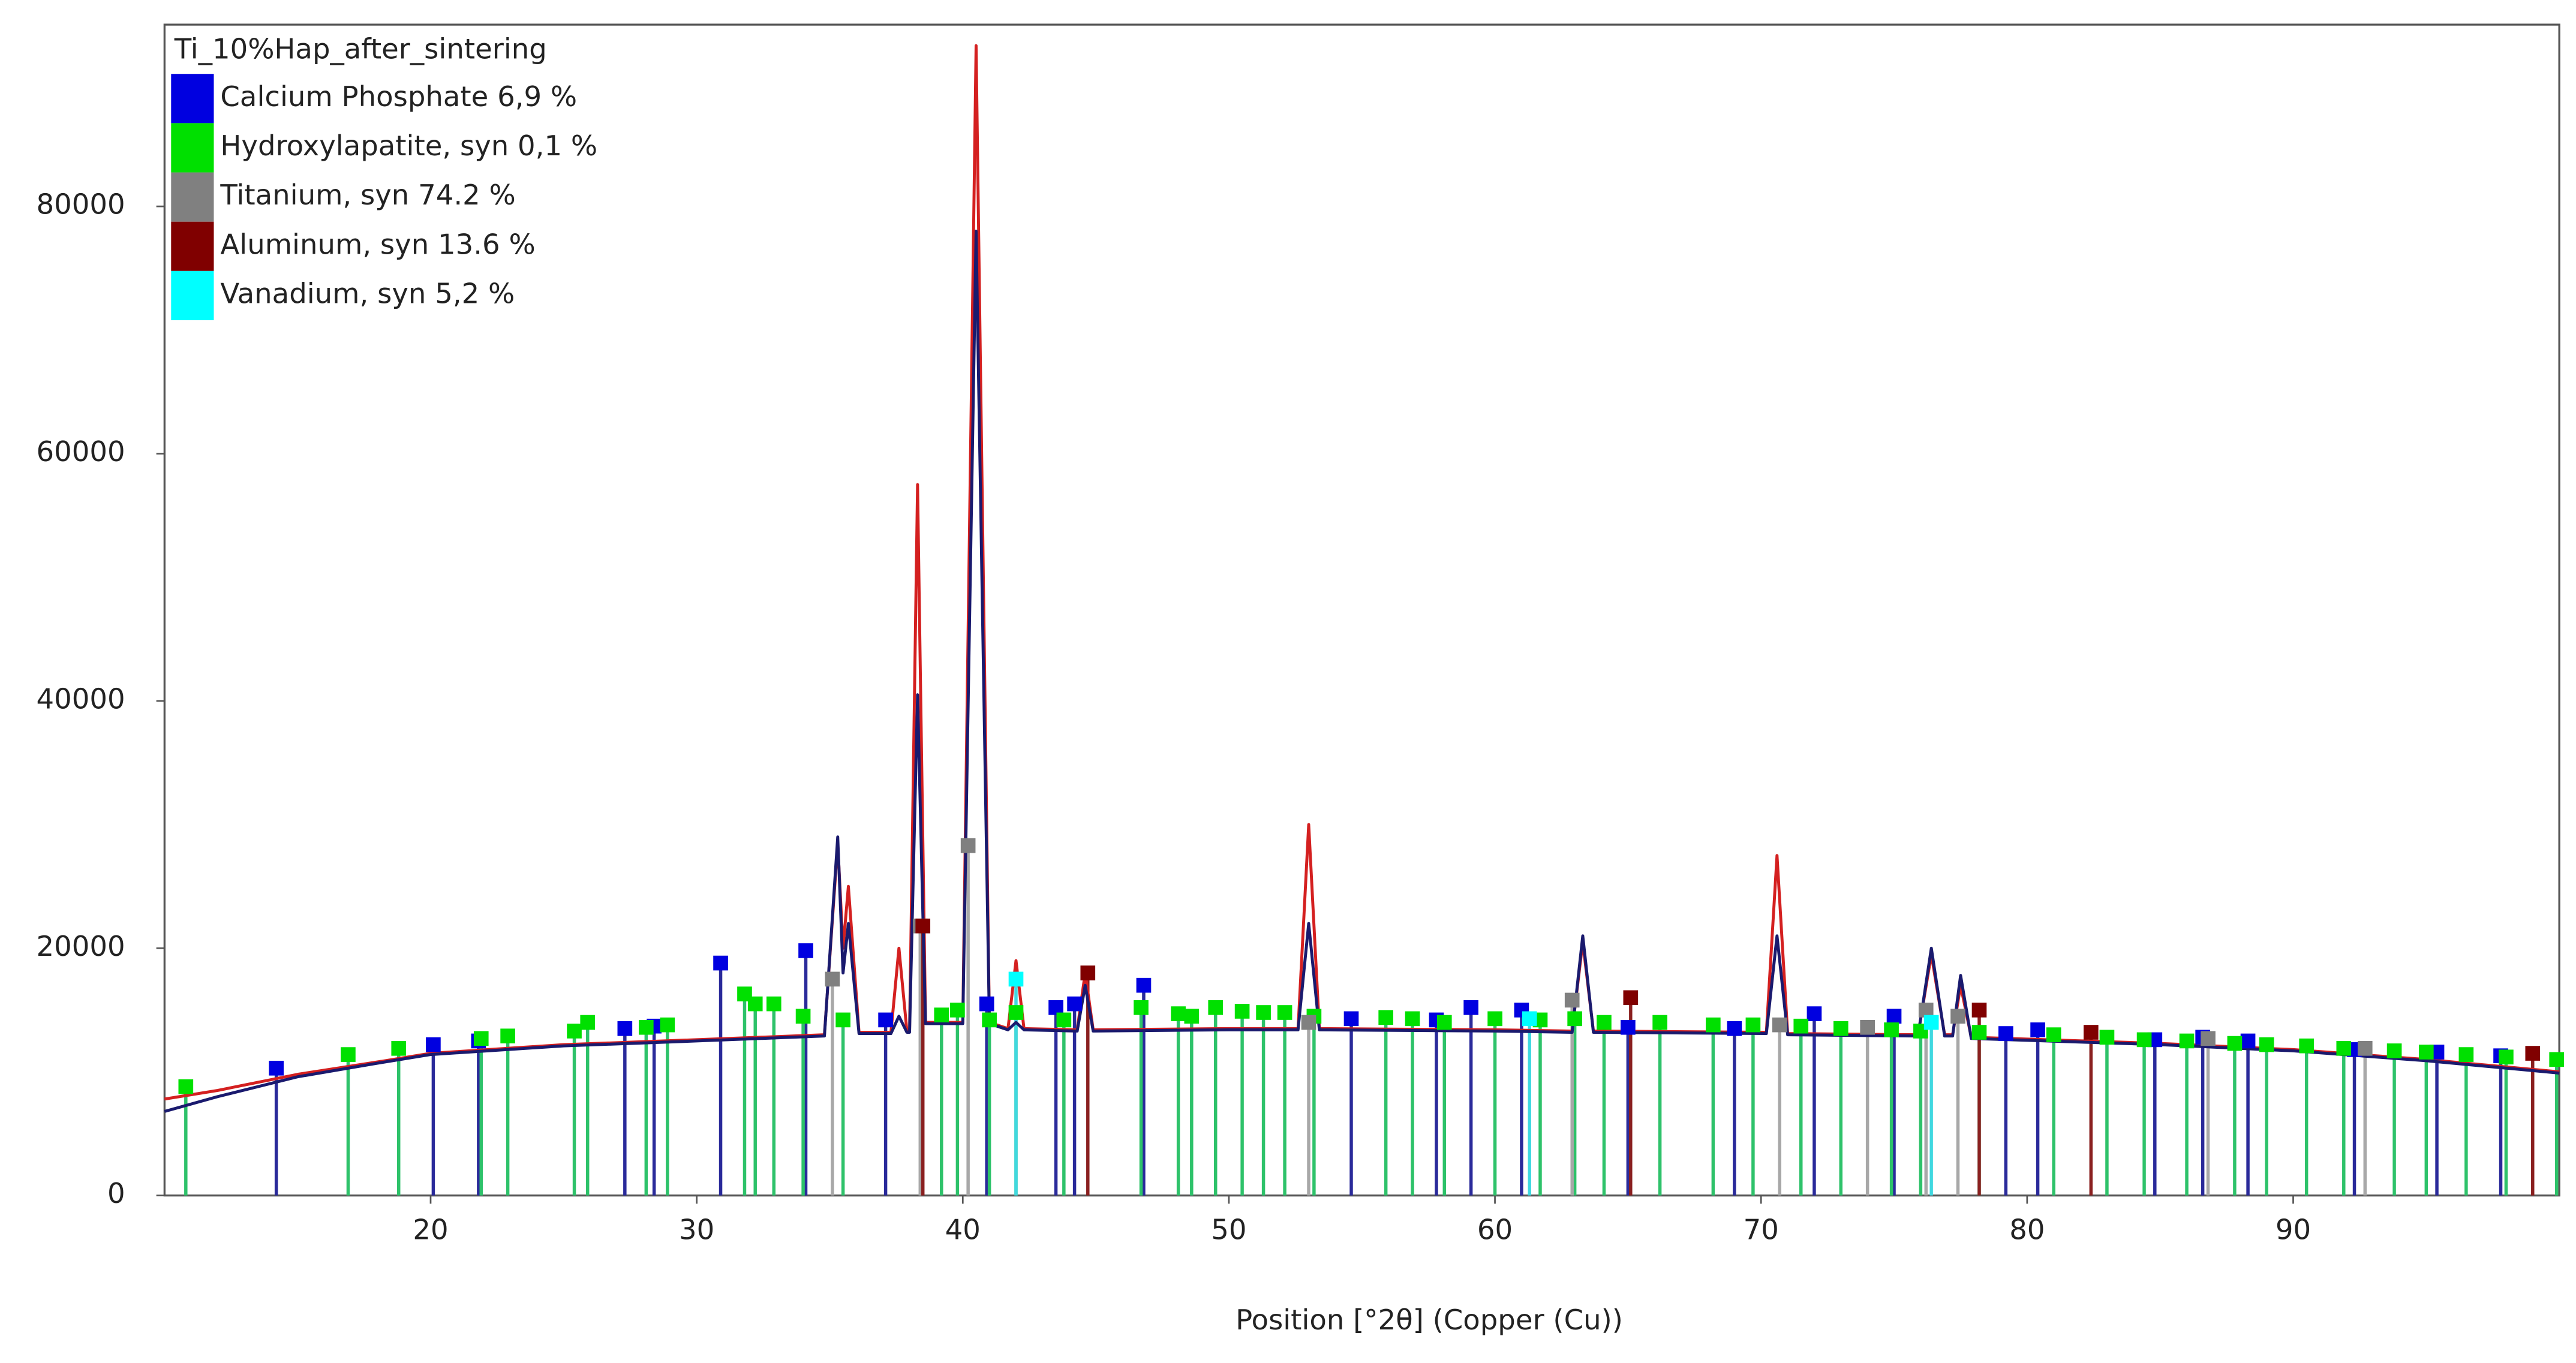 Image resolution: width=2576 pixels, height=1363 pixels. Describe the element at coordinates (368, 293) in the screenshot. I see `legend-label: Vanadium, syn 5,2 %` at that location.